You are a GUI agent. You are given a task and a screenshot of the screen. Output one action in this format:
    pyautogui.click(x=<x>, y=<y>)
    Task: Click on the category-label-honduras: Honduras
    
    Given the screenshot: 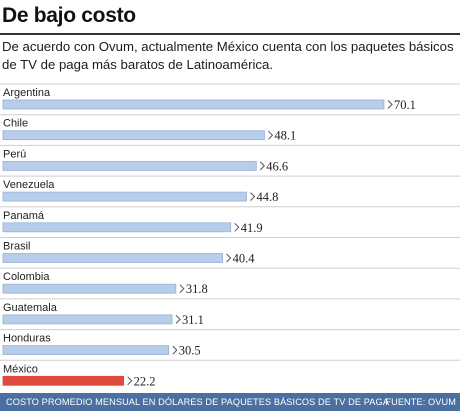 What is the action you would take?
    pyautogui.click(x=27, y=339)
    